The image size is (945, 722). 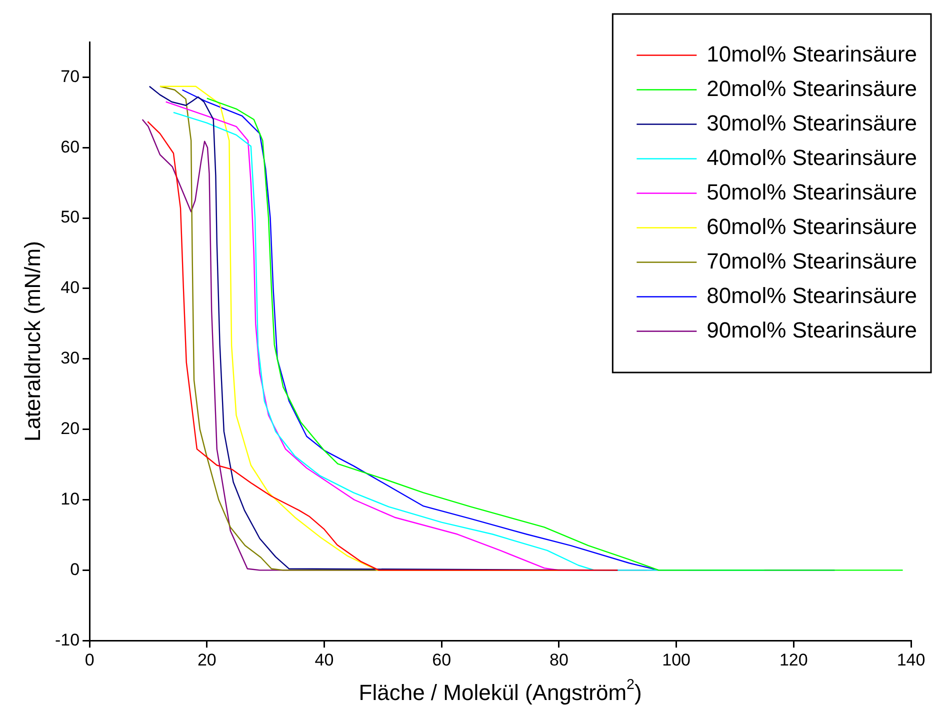 What do you see at coordinates (70, 498) in the screenshot?
I see `y-tick-label: 10` at bounding box center [70, 498].